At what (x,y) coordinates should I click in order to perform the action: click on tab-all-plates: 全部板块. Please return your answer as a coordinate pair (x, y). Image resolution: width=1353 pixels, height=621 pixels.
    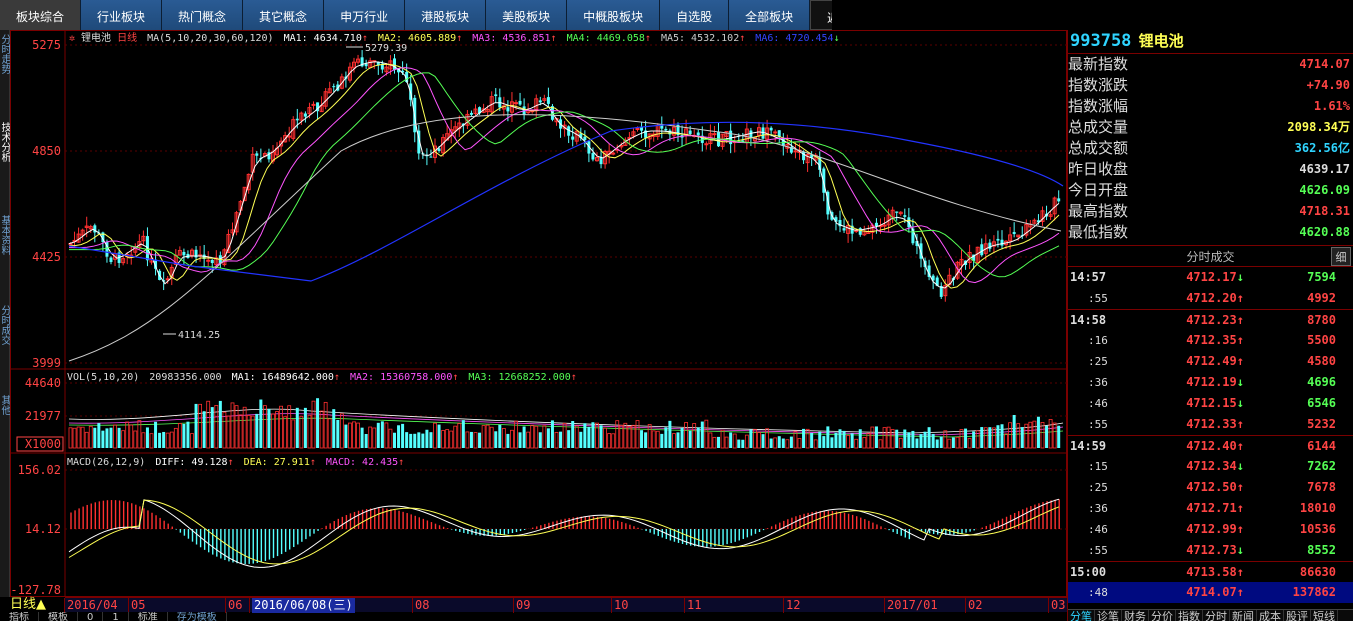
    Looking at the image, I should click on (770, 15).